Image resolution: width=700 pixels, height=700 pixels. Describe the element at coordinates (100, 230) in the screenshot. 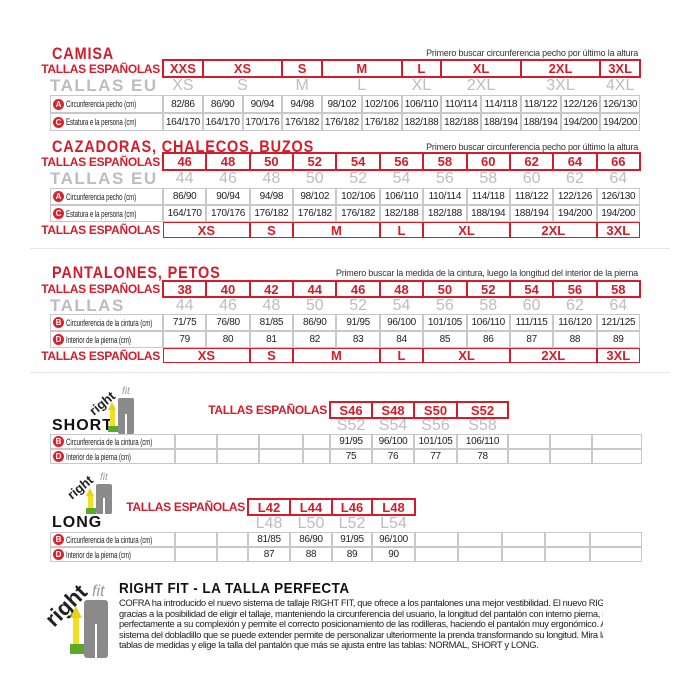

I see `spanish-sizes-bottom-label: TALLAS ESPAÑOLAS` at that location.